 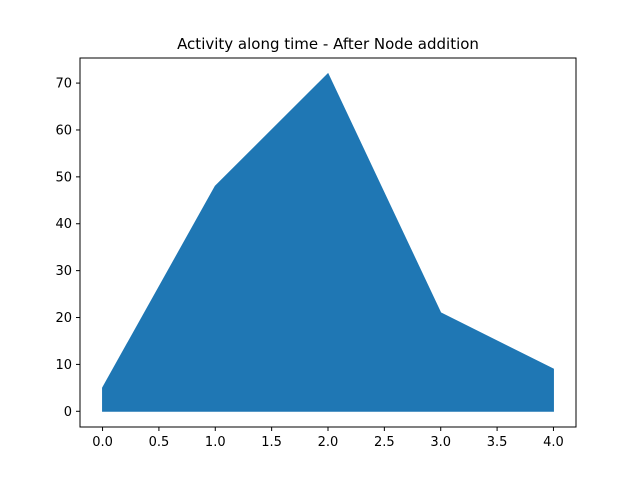 What do you see at coordinates (328, 442) in the screenshot?
I see `x-tick-label: 2.0` at bounding box center [328, 442].